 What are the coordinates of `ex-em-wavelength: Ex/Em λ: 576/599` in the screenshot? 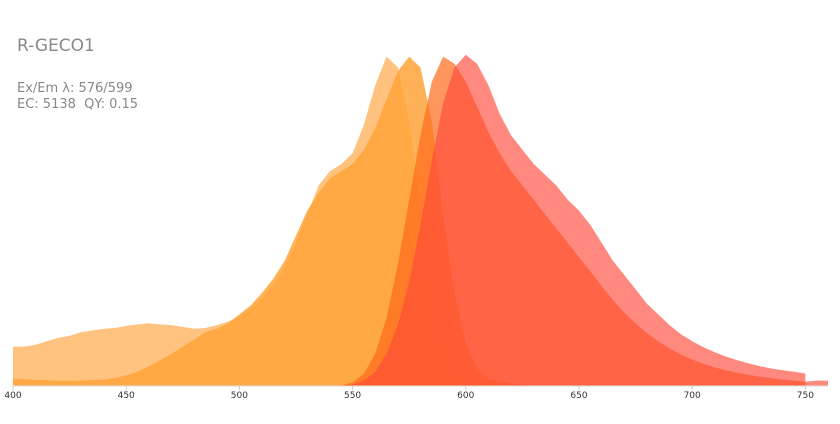 It's located at (75, 88).